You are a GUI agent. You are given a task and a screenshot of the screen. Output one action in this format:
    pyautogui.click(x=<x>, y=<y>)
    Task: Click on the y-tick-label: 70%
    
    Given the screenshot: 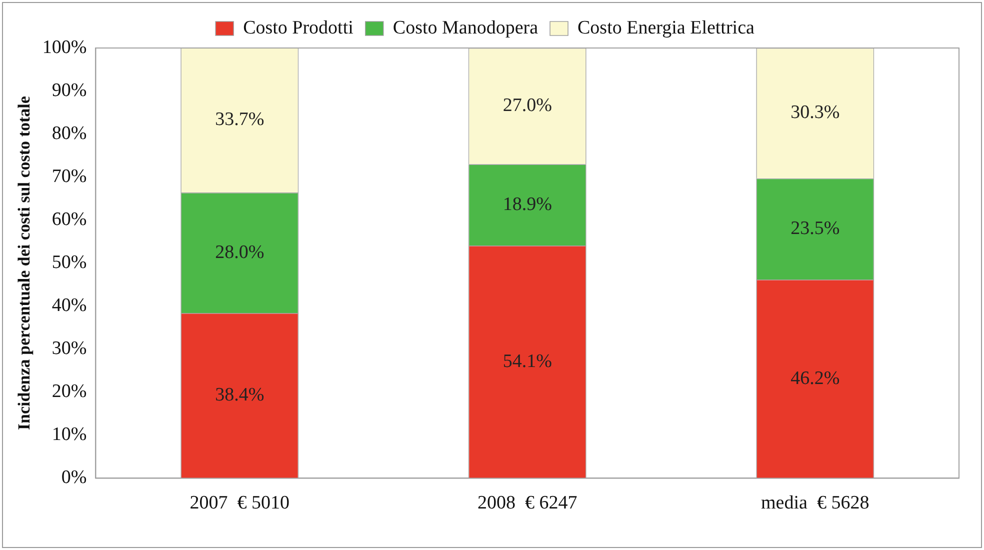 What is the action you would take?
    pyautogui.click(x=69, y=177)
    